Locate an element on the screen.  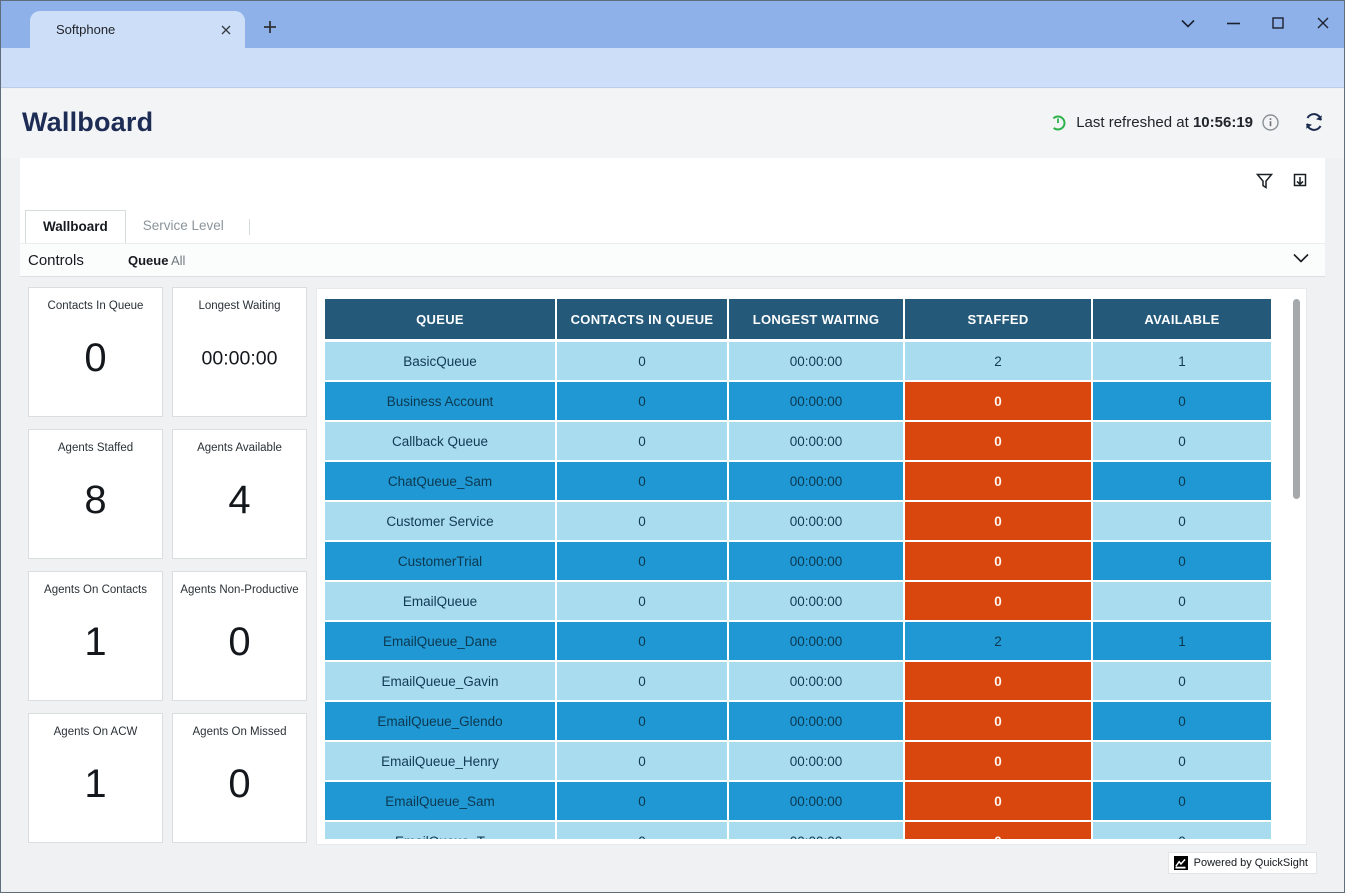
table-row: ChatQueue_Sam 0 00:00:00 0 0 is located at coordinates (798, 481).